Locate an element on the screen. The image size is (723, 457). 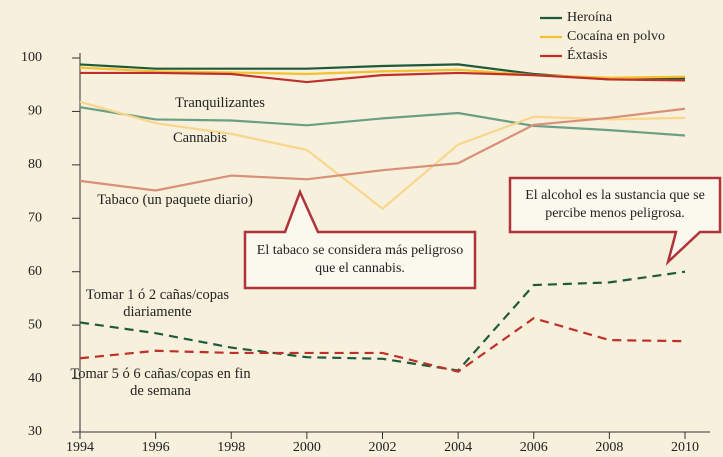
x-tick-label: 2004 is located at coordinates (458, 447).